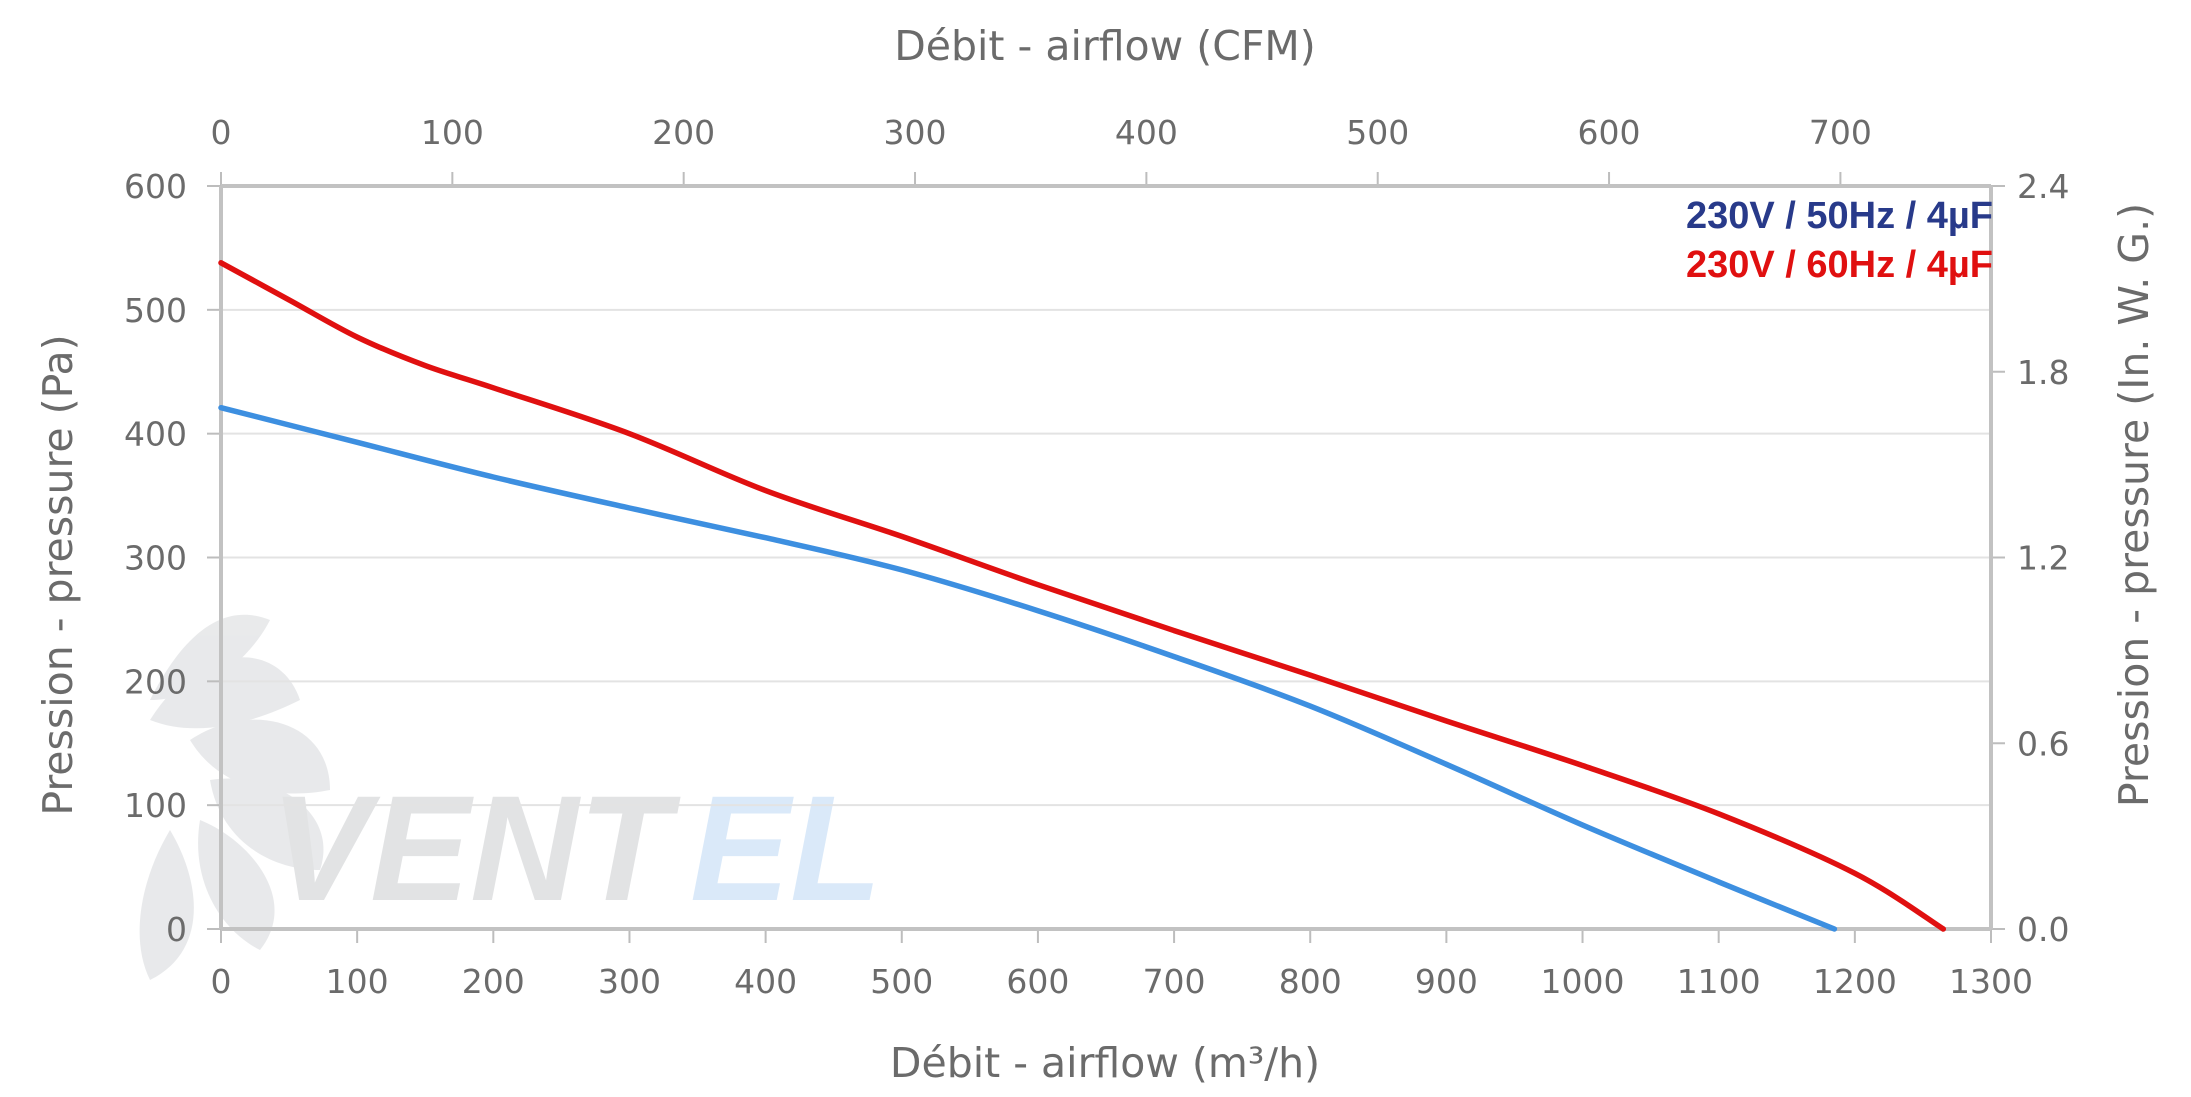 This screenshot has height=1097, width=2191. I want to click on legend-entry-60hz: 230V / 60Hz / 4µF, so click(1839, 265).